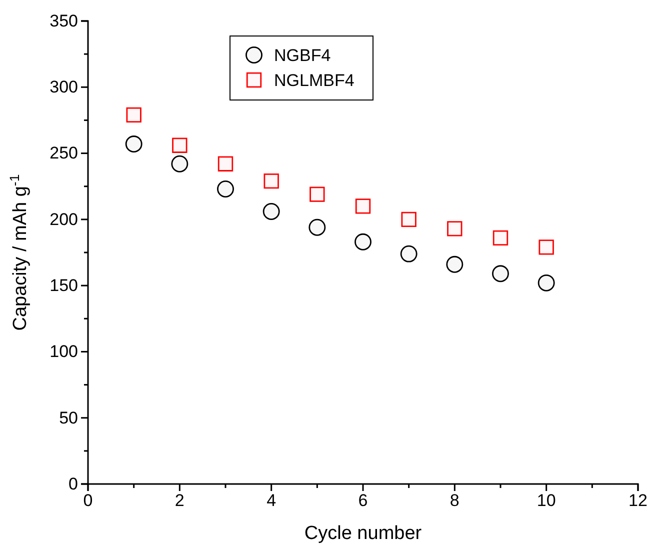  Describe the element at coordinates (363, 500) in the screenshot. I see `x-tick-label: 6` at that location.